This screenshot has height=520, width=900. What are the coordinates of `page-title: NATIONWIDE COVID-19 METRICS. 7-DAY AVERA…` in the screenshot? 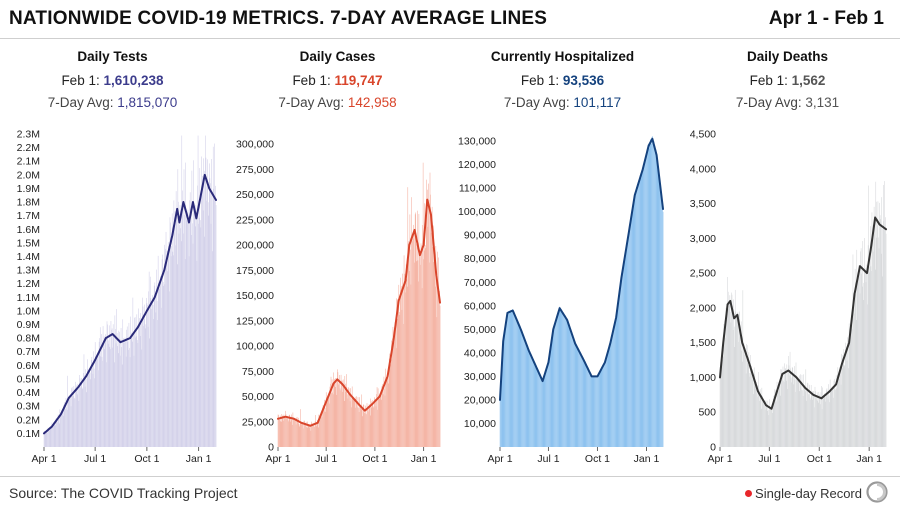 It's located at (278, 18).